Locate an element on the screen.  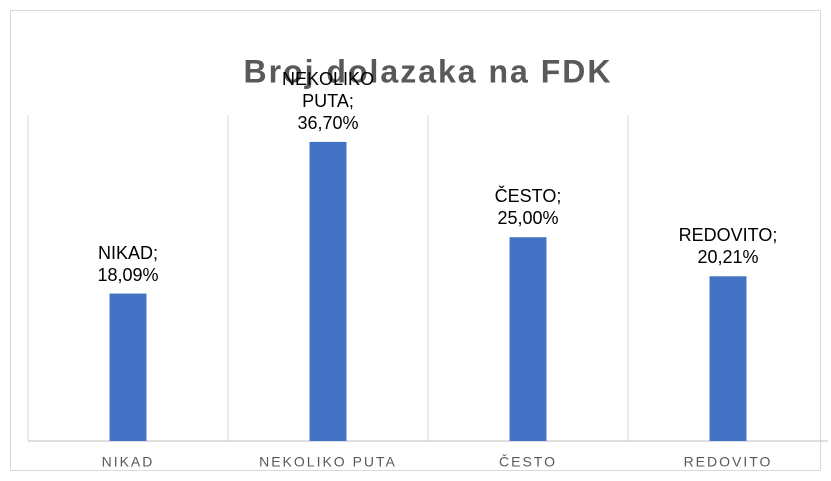
data-label: REDOVITO; 20,21% is located at coordinates (728, 246).